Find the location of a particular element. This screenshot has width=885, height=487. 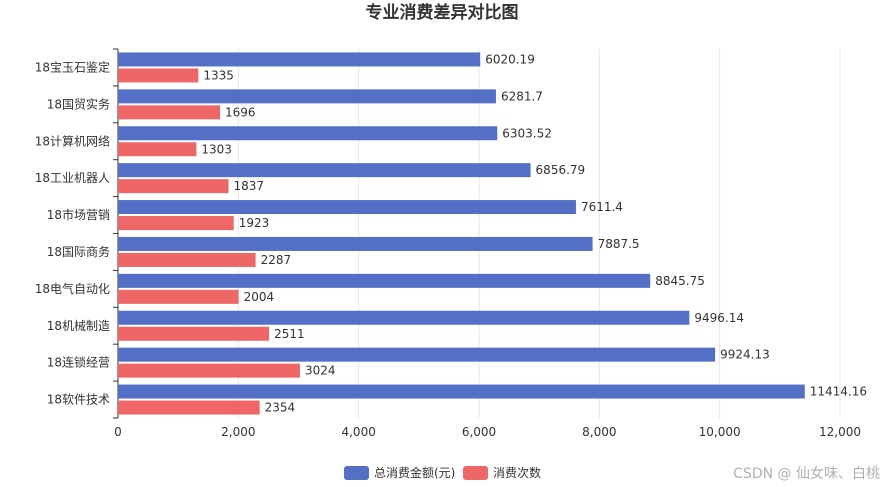

category-label: 18宝玉石鉴定 is located at coordinates (72, 66).